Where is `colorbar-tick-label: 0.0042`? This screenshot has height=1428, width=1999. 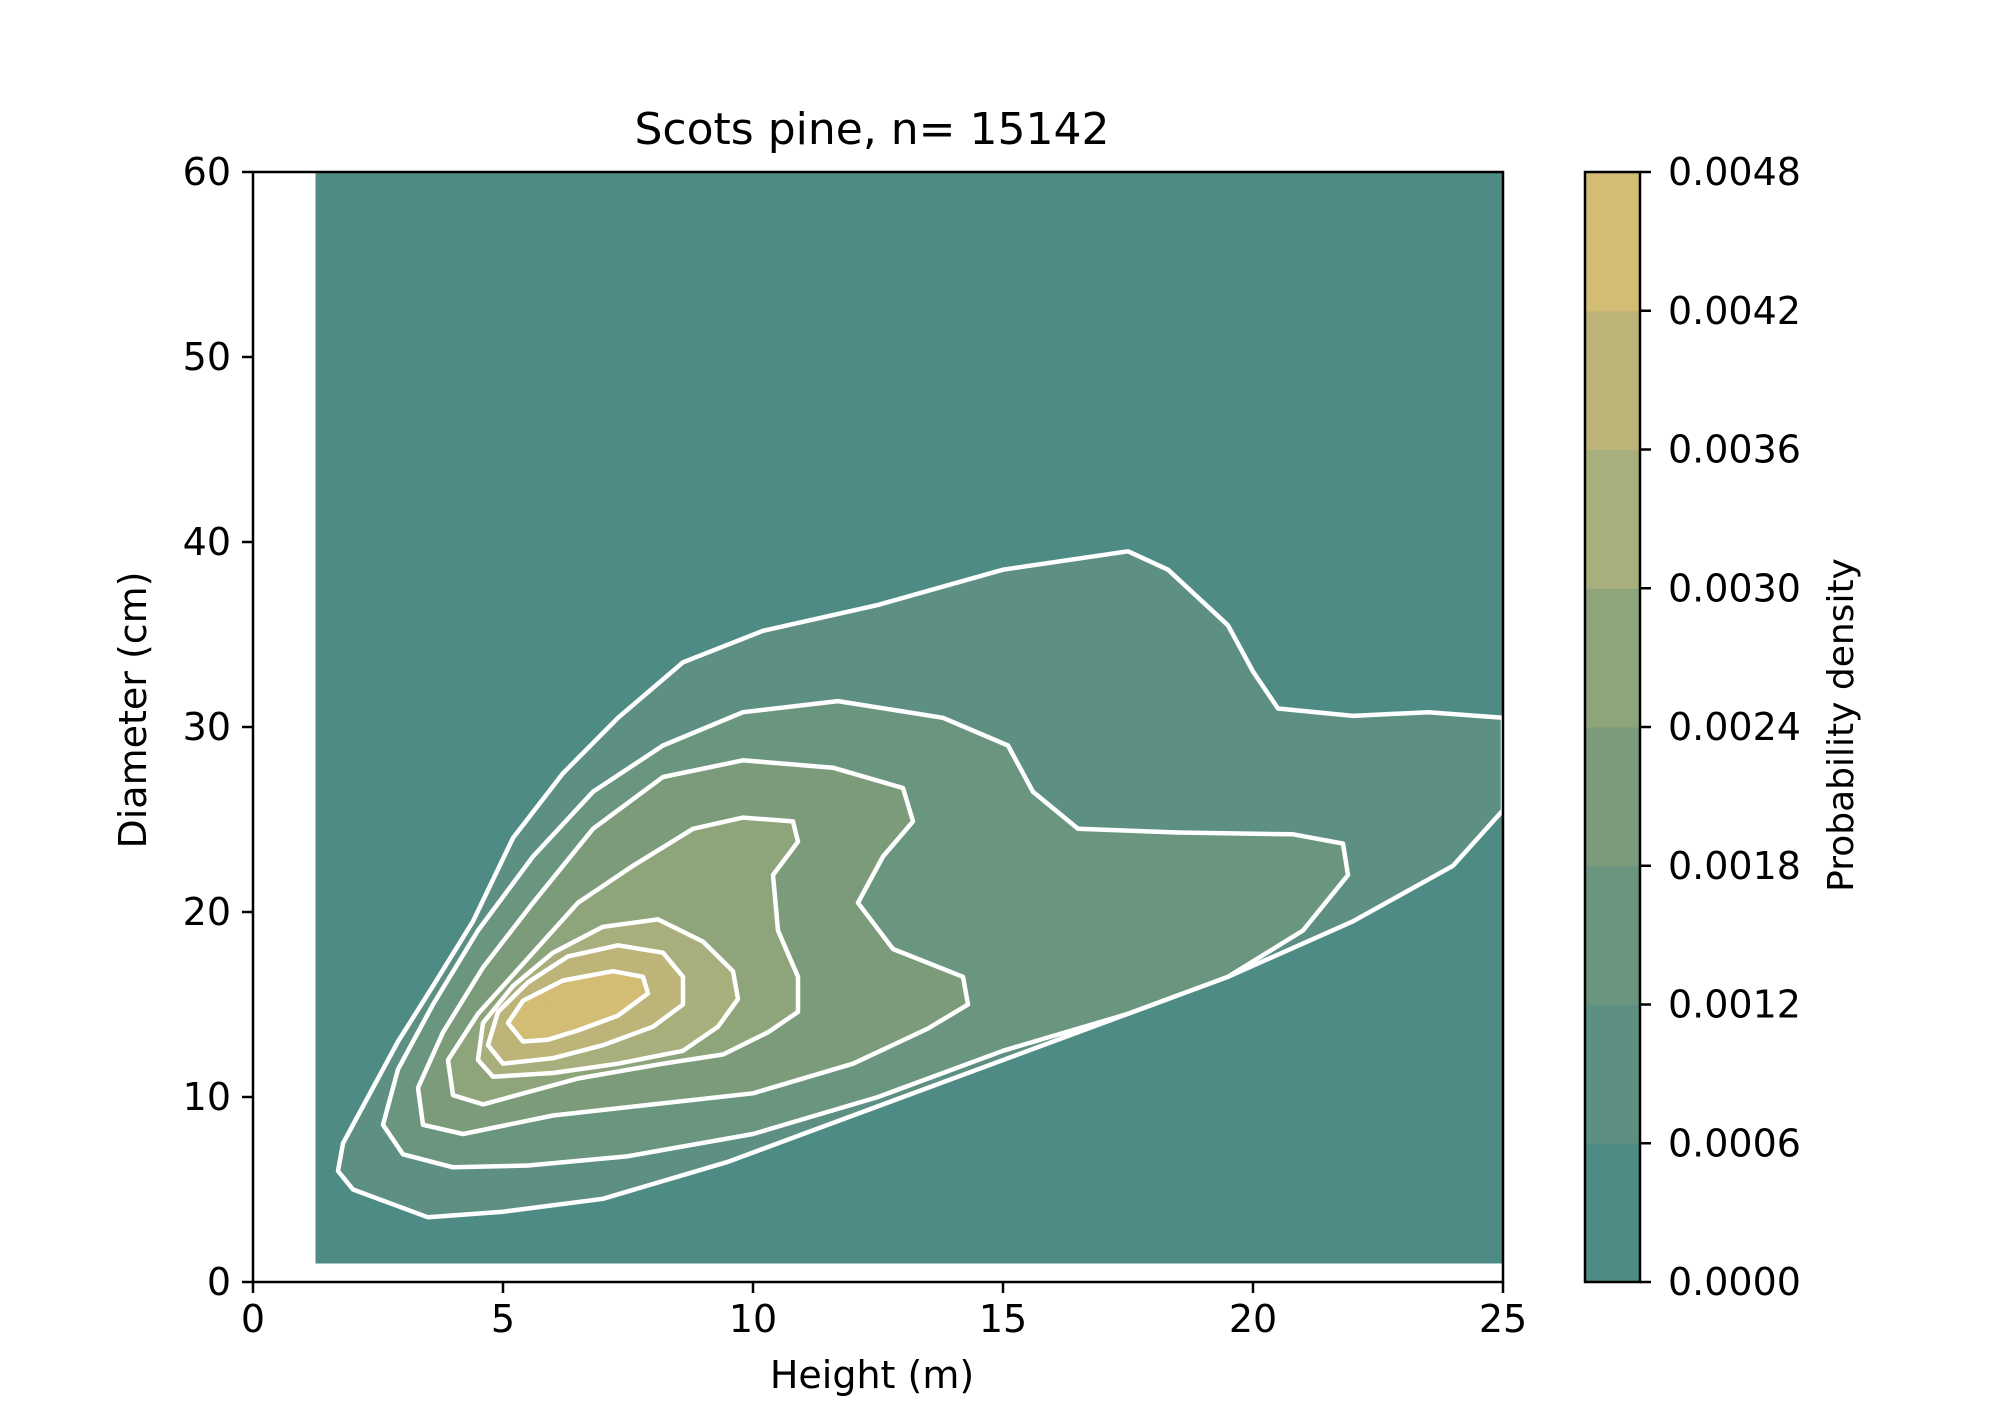
colorbar-tick-label: 0.0042 is located at coordinates (1734, 311).